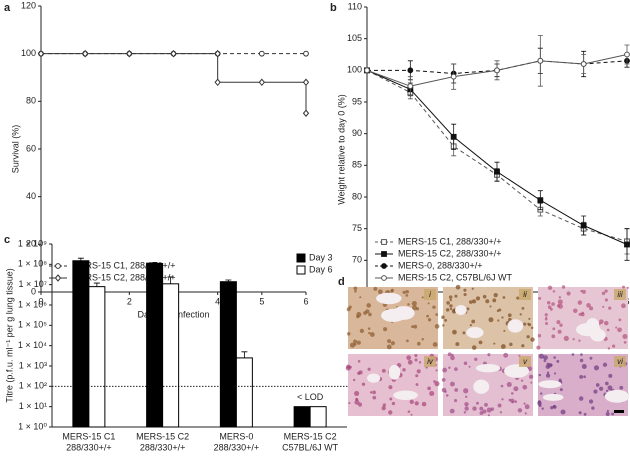 The image size is (630, 458). I want to click on y-axis-label: Survival (%), so click(15, 149).